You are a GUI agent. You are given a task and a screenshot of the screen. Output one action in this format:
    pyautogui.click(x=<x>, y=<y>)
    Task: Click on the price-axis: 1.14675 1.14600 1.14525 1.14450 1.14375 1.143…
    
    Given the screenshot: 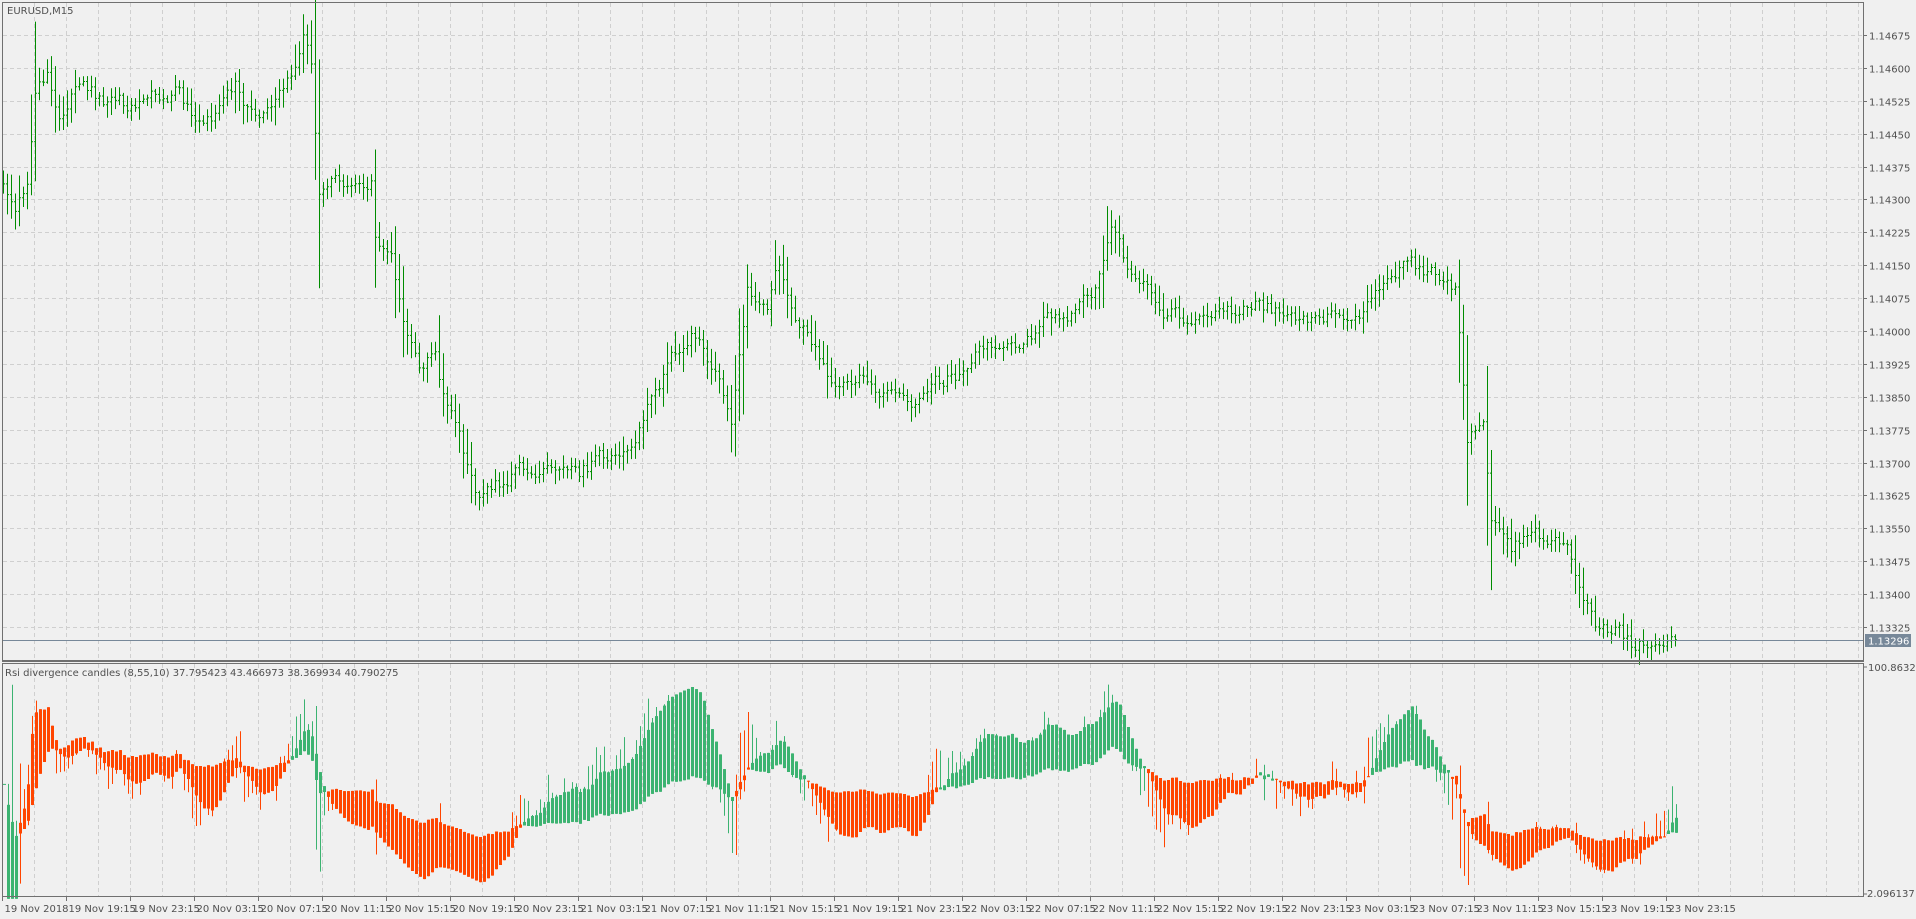 What is the action you would take?
    pyautogui.click(x=1886, y=333)
    